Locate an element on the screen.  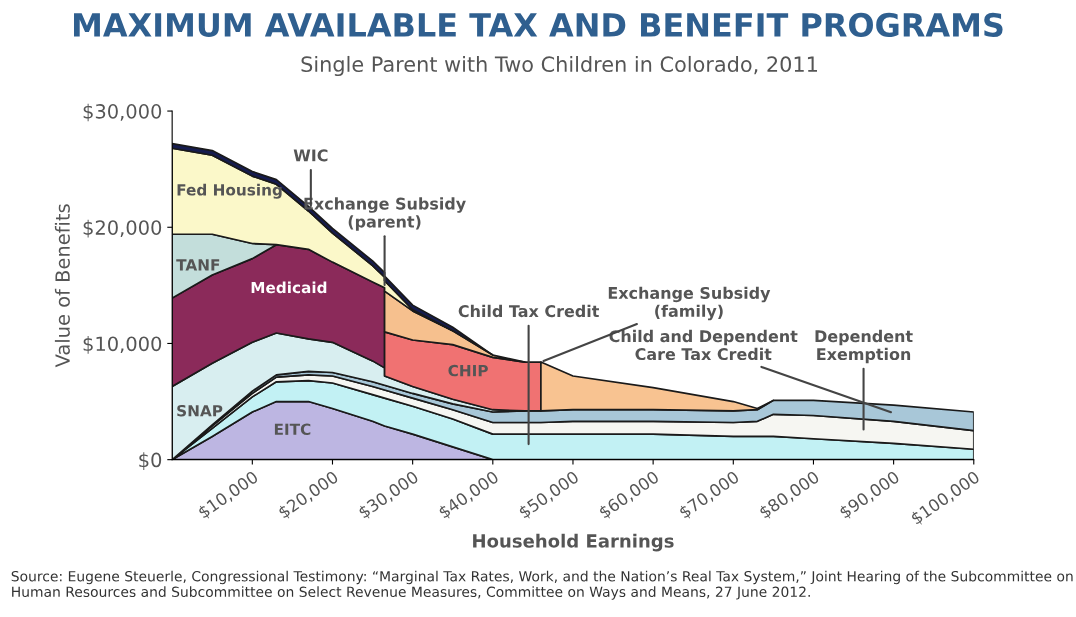
y-tick-label: $30,000 is located at coordinates (122, 112).